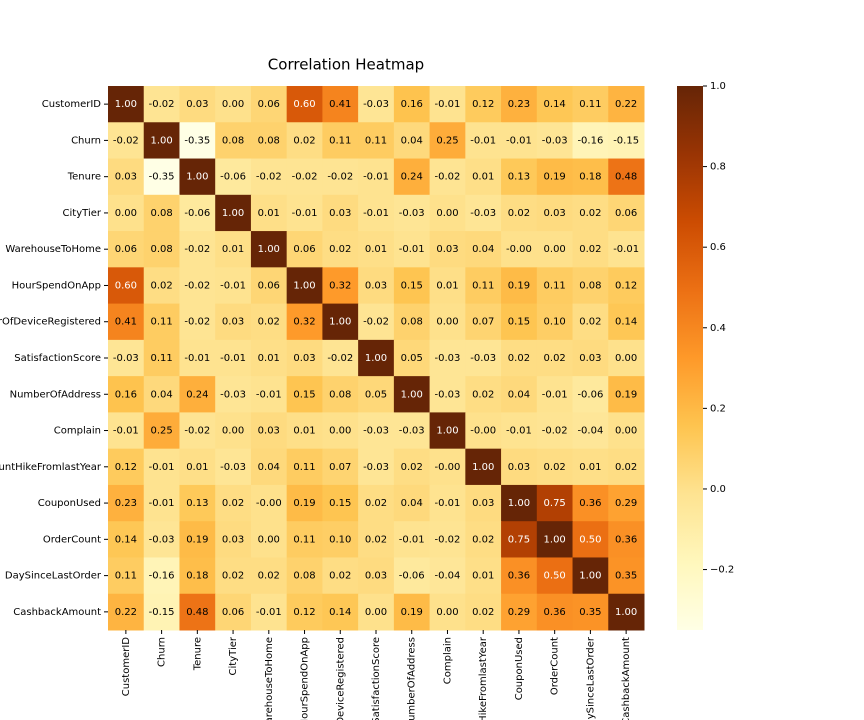 Image resolution: width=864 pixels, height=720 pixels. Describe the element at coordinates (51, 467) in the screenshot. I see `y-tick-label: OrderAmountHikeFromlastYear` at that location.